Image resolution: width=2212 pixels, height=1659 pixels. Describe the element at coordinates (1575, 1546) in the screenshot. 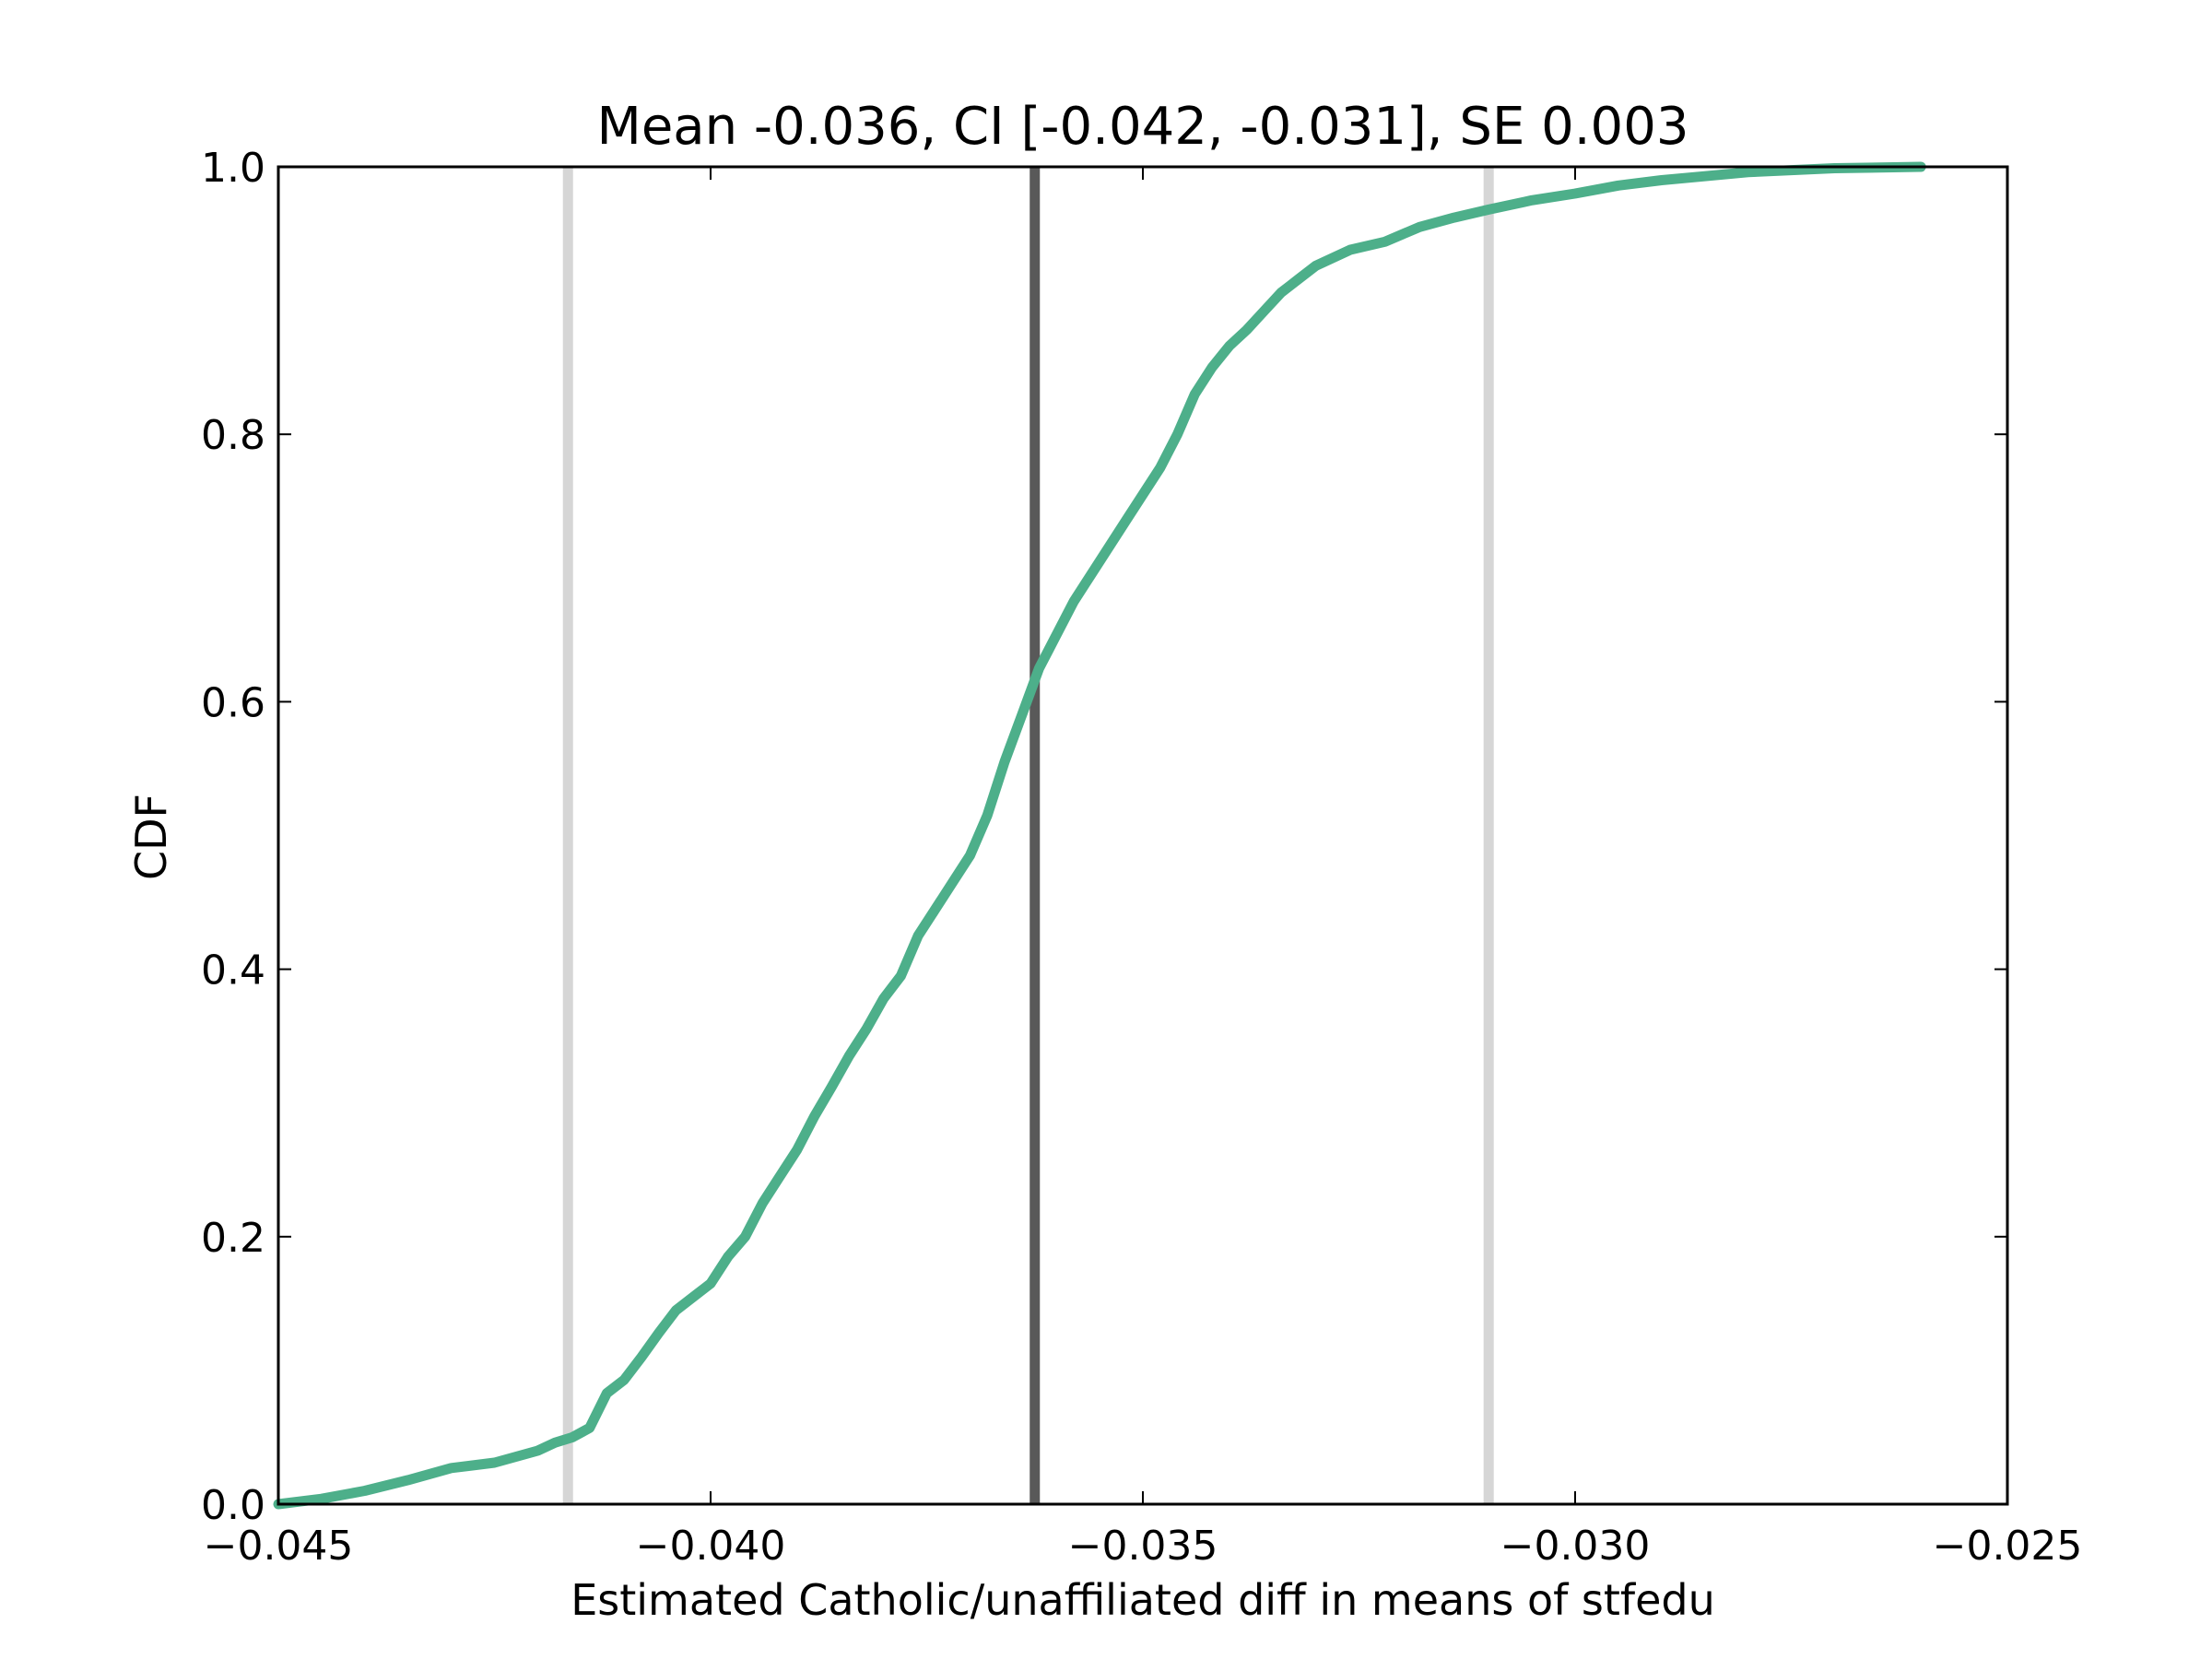

I see `x-tick-label: −0.030` at that location.